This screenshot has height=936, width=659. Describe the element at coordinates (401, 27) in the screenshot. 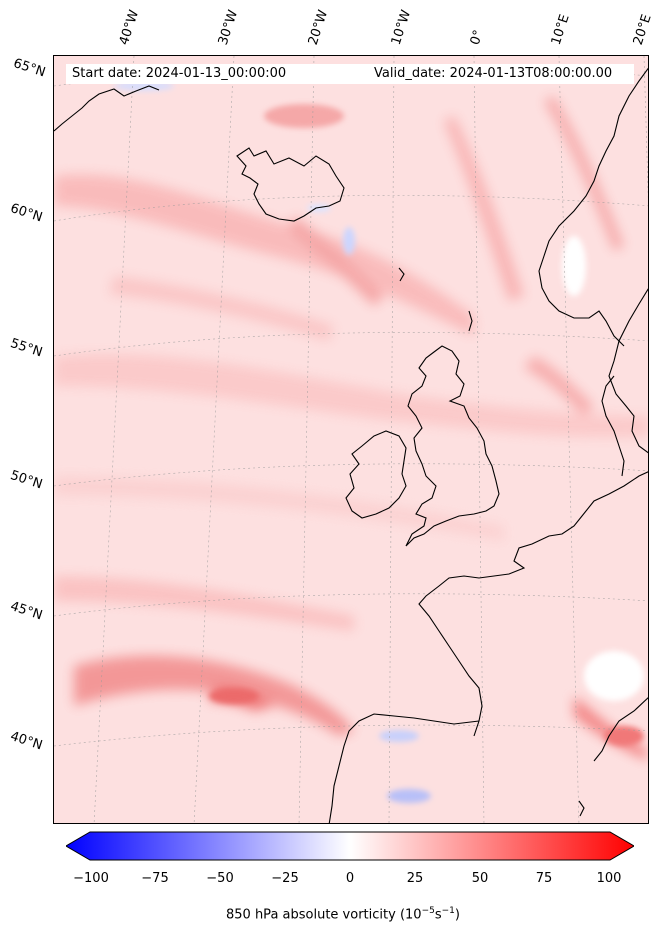

I see `lon-label-10w: 10°W` at that location.